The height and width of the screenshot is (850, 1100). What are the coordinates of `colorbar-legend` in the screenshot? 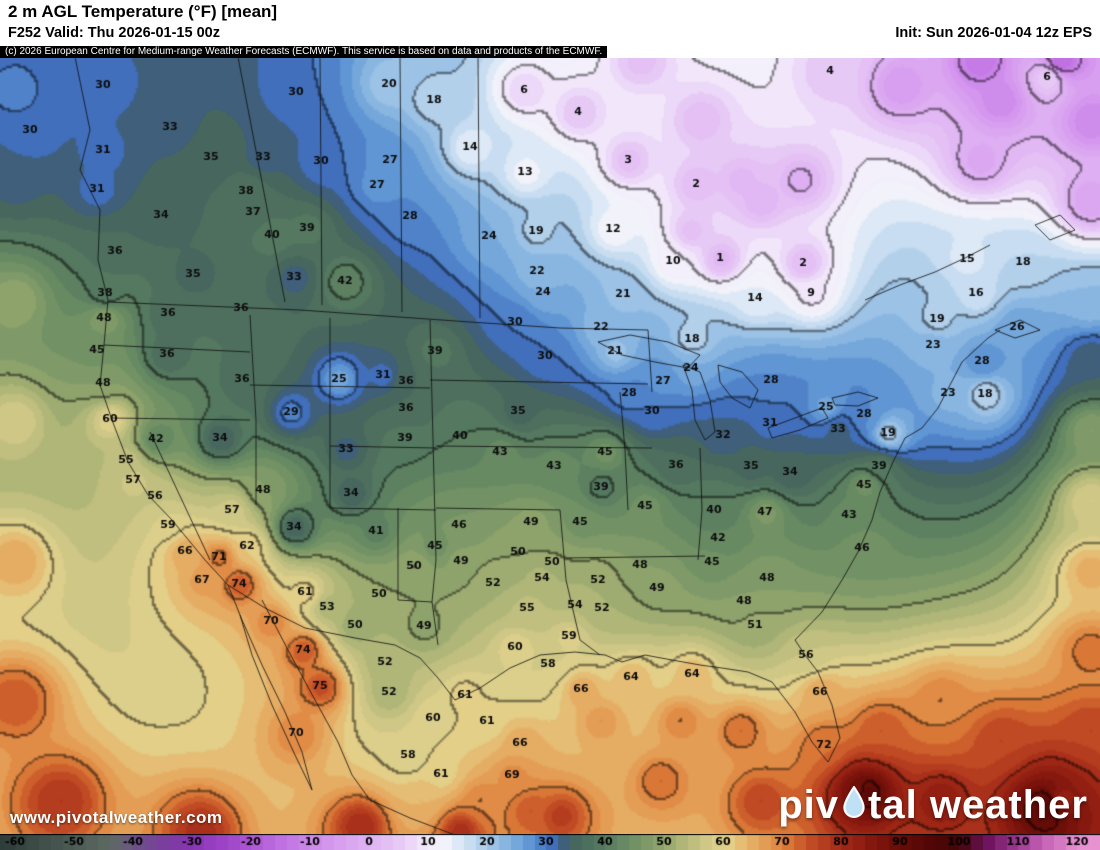 It's located at (550, 842).